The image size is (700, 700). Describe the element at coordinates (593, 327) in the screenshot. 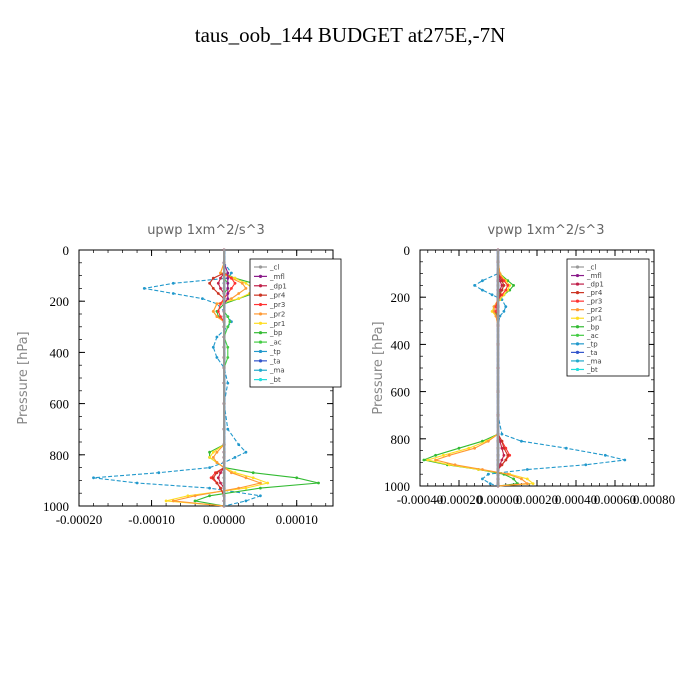

I see `legend-label: _bp` at that location.